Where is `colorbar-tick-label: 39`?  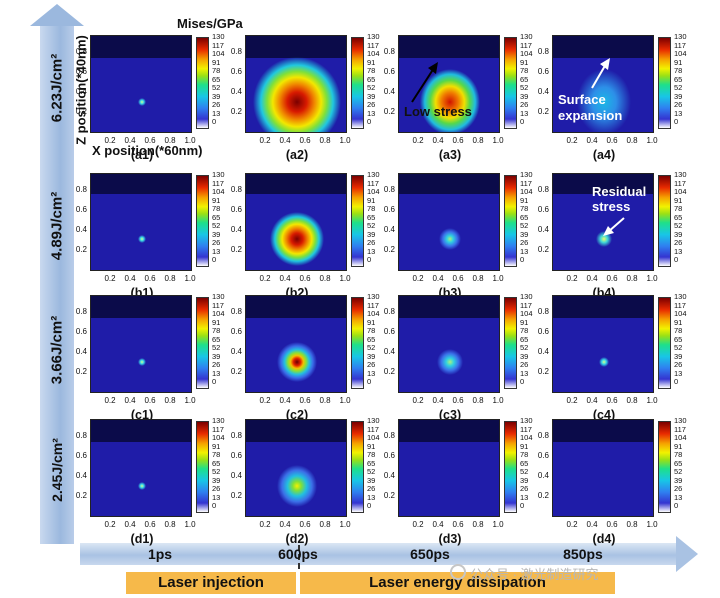
colorbar-tick-label: 39 is located at coordinates (678, 356).